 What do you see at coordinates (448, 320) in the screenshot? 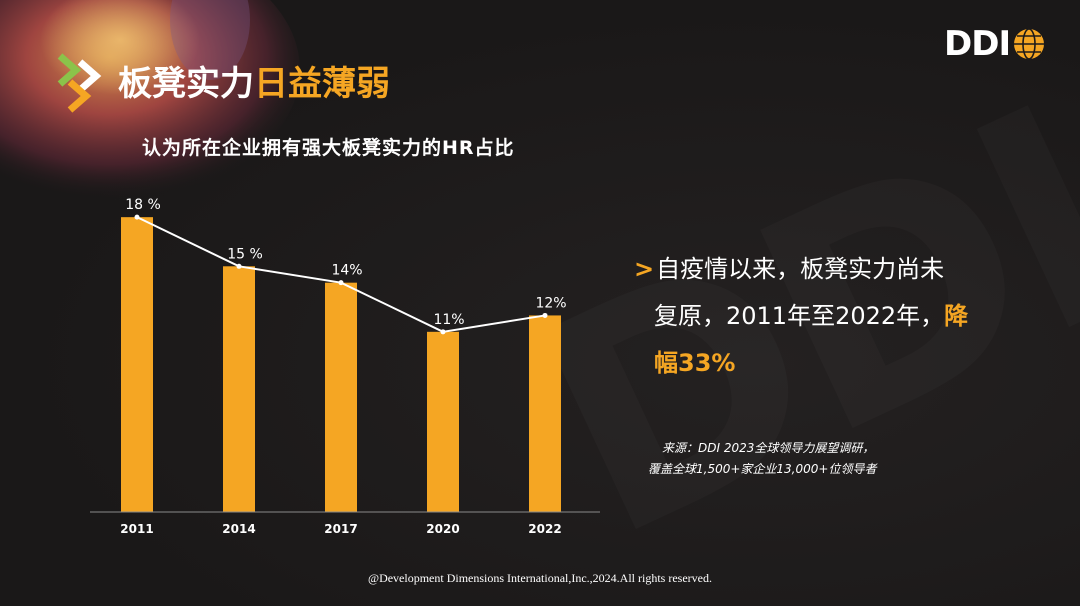
I see `data-label-2020: 11%` at bounding box center [448, 320].